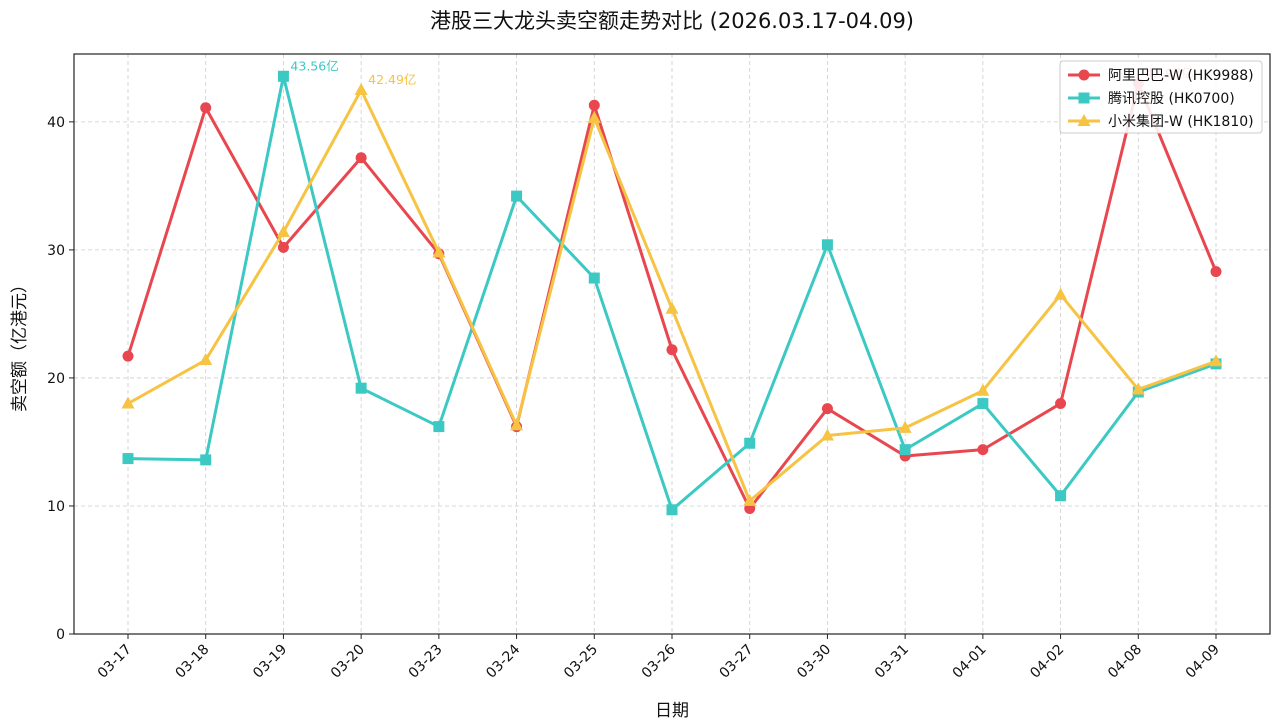 The width and height of the screenshot is (1280, 727). I want to click on x-tick-label: 04-01, so click(970, 662).